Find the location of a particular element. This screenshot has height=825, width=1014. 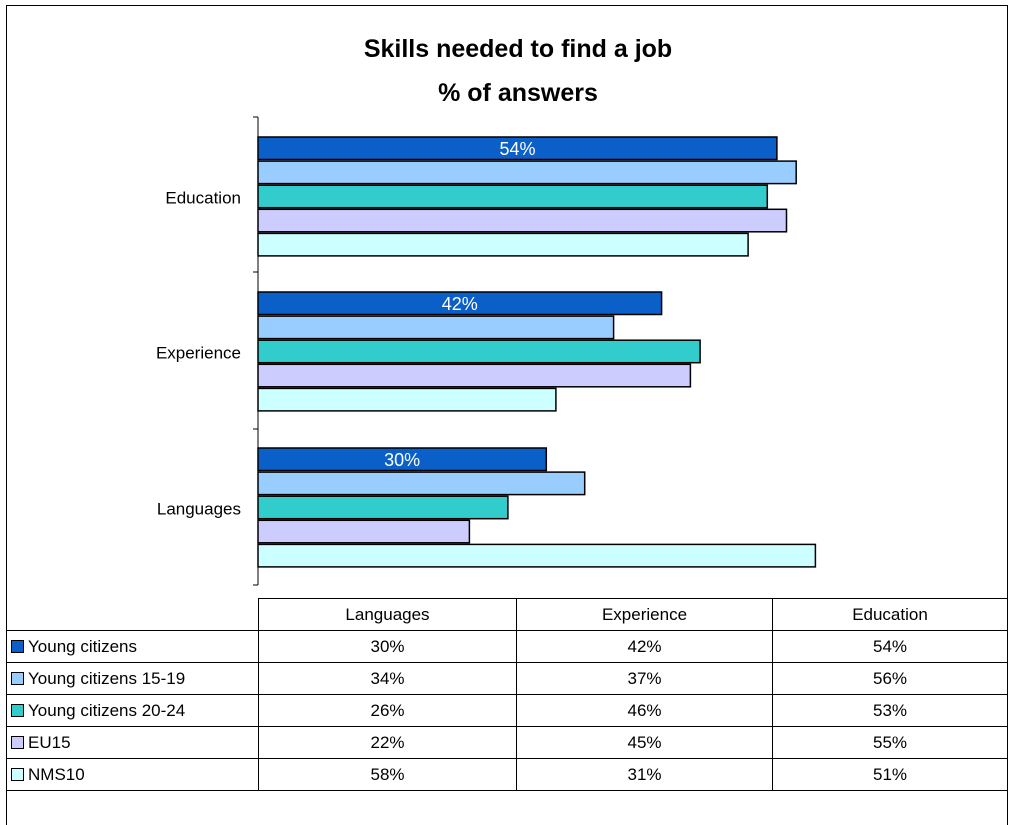

table-cell: 53% is located at coordinates (890, 710).